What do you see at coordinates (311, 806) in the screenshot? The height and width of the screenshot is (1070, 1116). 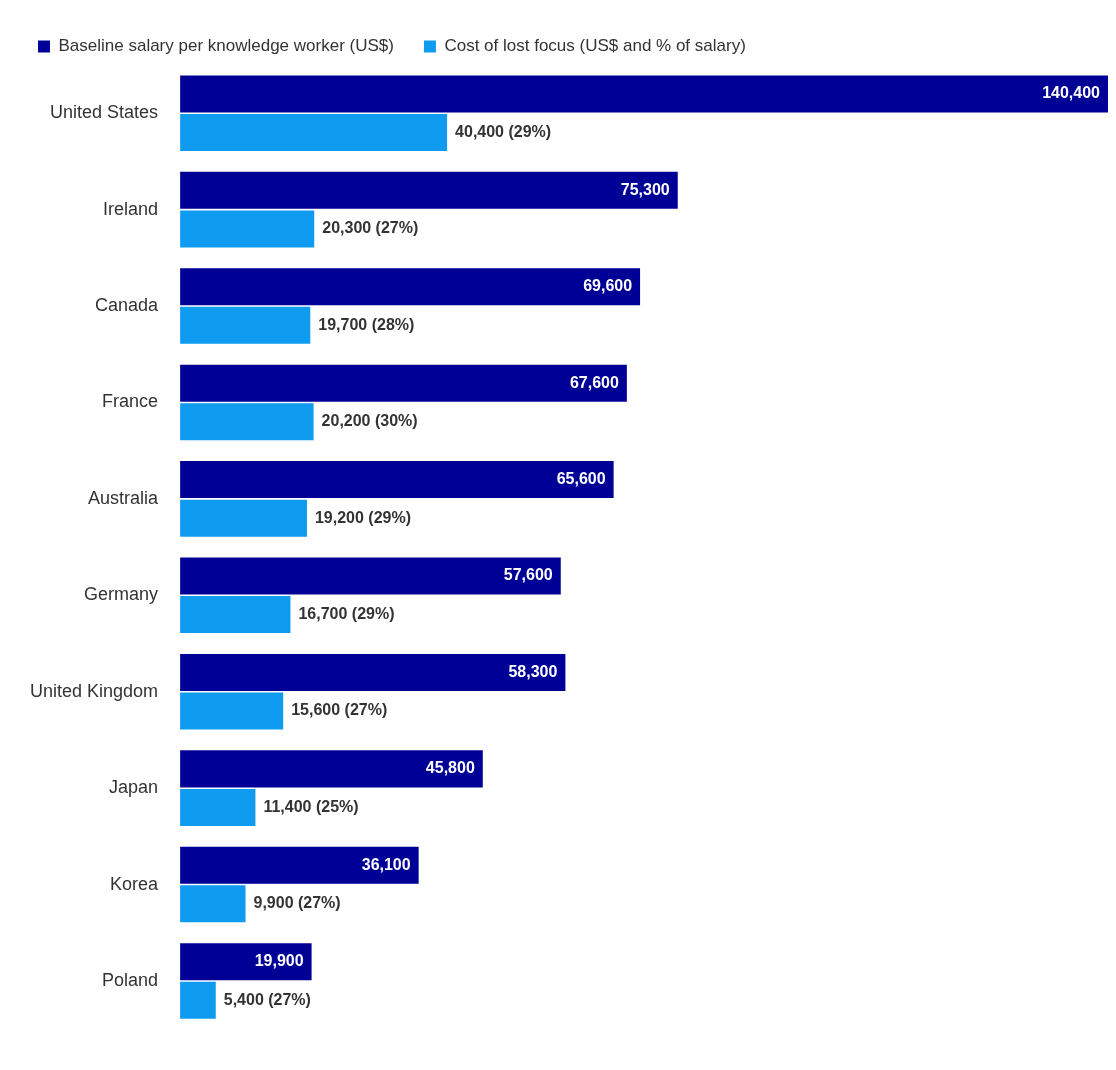 I see `data-label: 11,400 (25%)` at bounding box center [311, 806].